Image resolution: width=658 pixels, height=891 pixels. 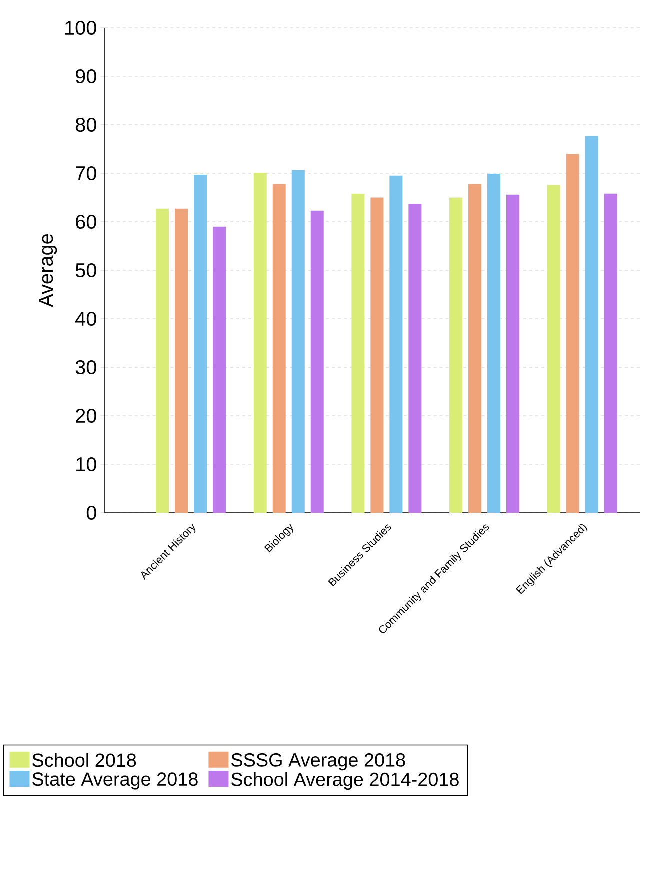 What do you see at coordinates (86, 76) in the screenshot?
I see `y-tick-label: 90` at bounding box center [86, 76].